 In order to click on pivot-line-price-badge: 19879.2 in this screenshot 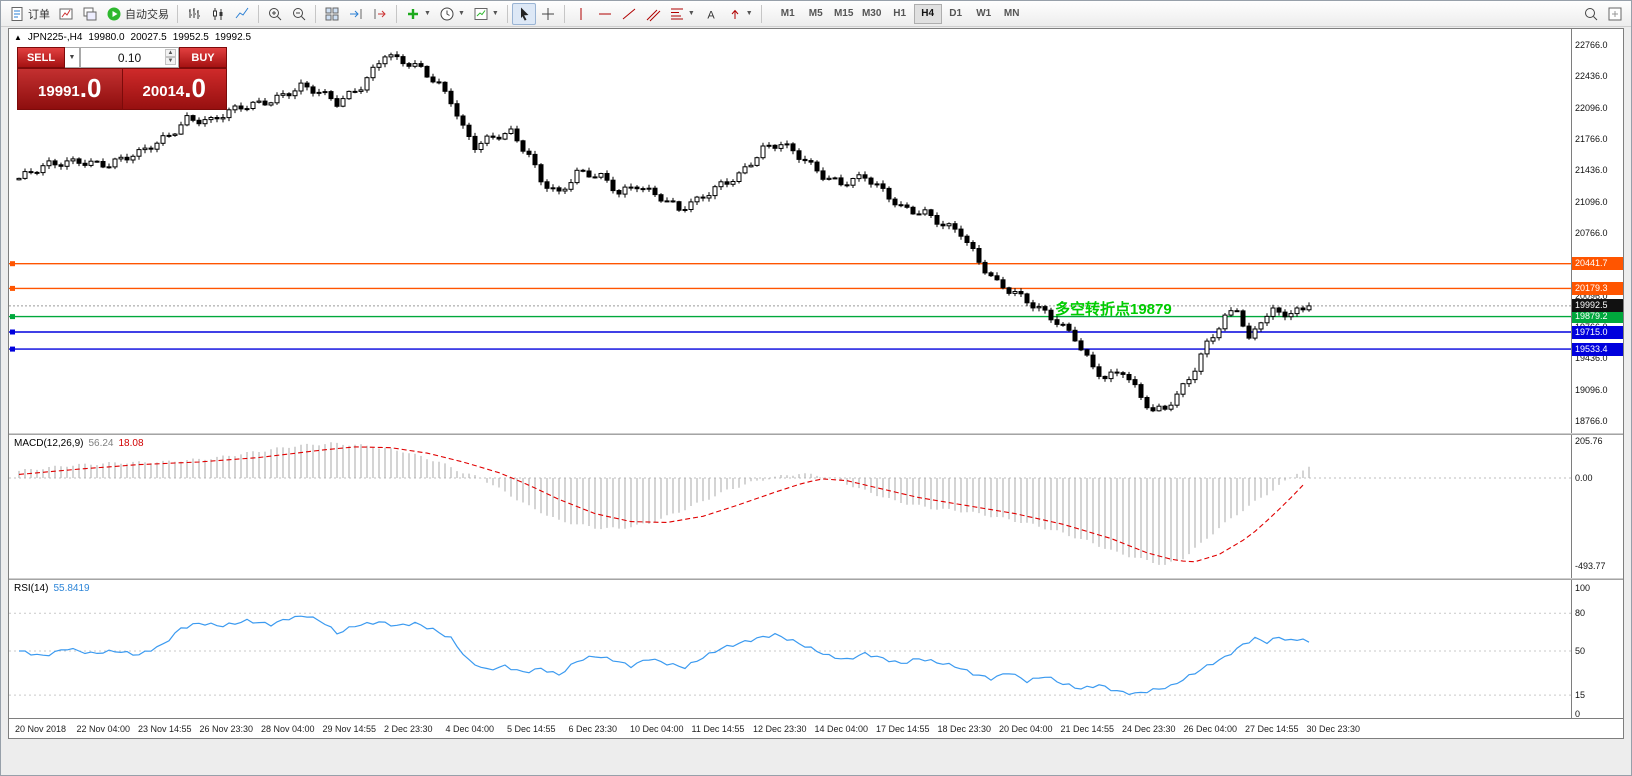, I will do `click(1597, 317)`.